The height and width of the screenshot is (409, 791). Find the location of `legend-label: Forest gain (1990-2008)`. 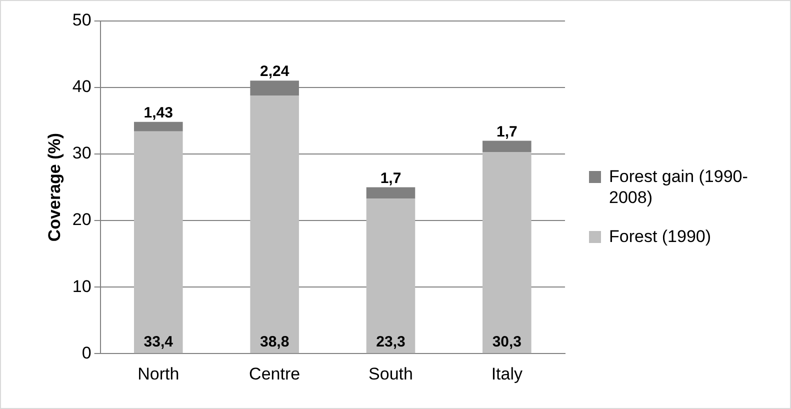

legend-label: Forest gain (1990-2008) is located at coordinates (679, 187).